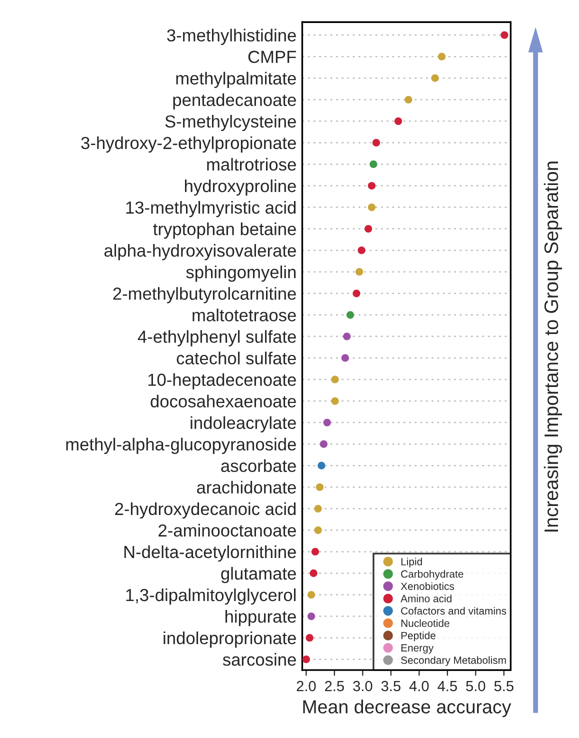  What do you see at coordinates (181, 446) in the screenshot?
I see `y-tick-label: methyl-alpha-glucopyranoside` at bounding box center [181, 446].